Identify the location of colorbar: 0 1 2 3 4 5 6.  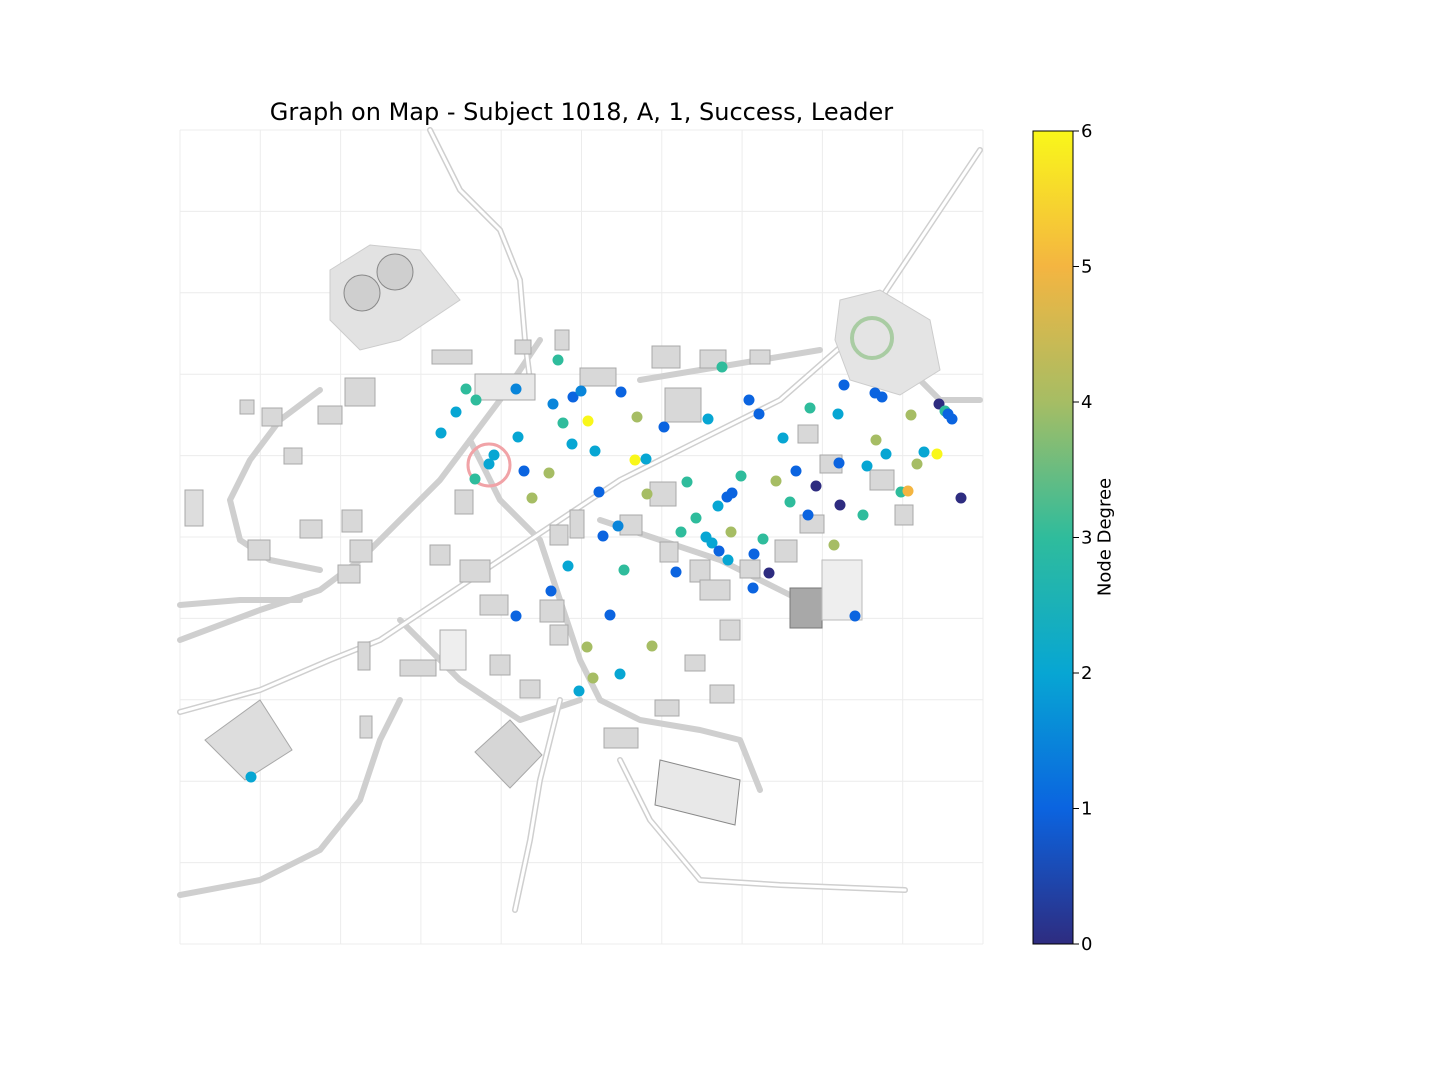
(1062, 538).